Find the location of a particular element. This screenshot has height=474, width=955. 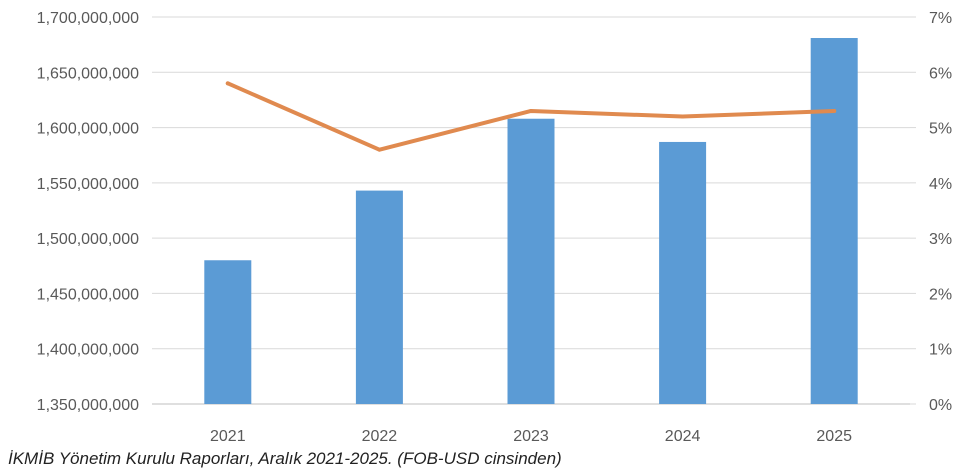

y-right-tick-label: 5% is located at coordinates (940, 129).